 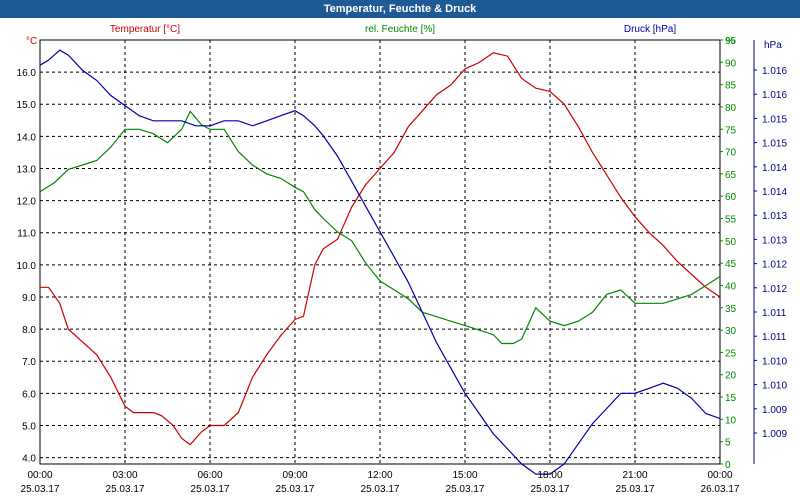 What do you see at coordinates (27, 73) in the screenshot?
I see `temperature-tick: 16.0` at bounding box center [27, 73].